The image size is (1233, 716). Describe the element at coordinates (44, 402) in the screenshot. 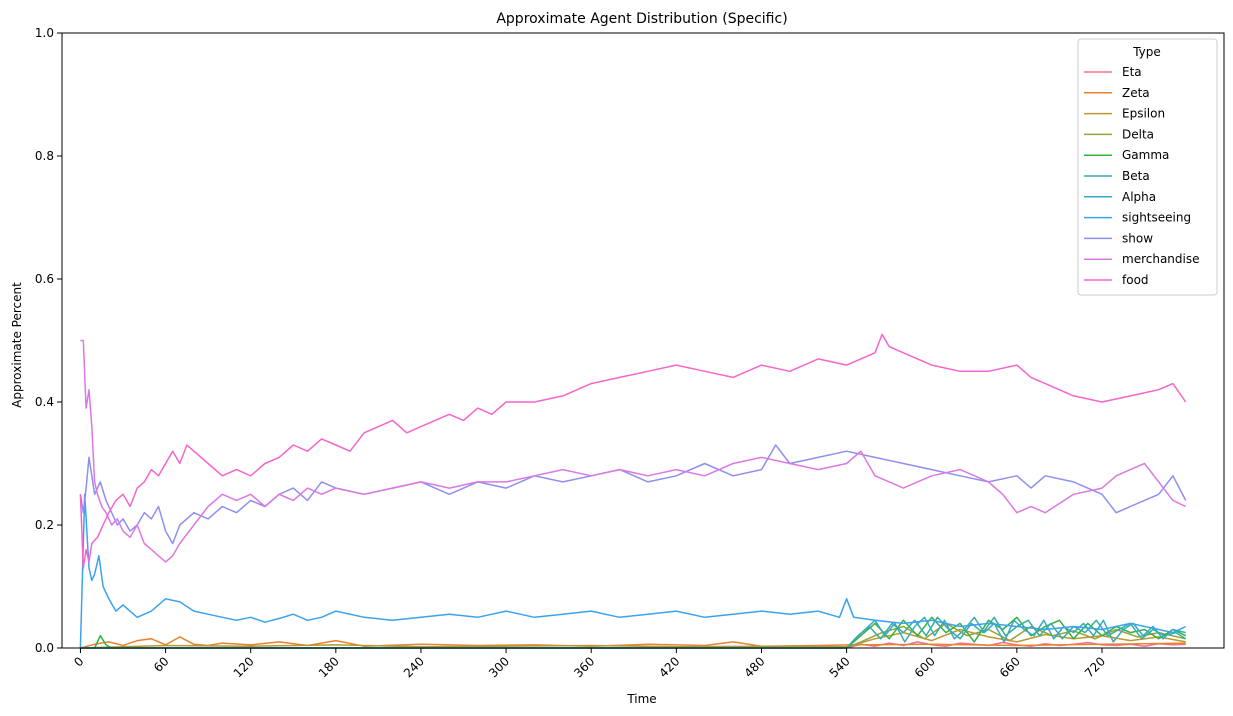

I see `y-tick-label: 0.4` at that location.